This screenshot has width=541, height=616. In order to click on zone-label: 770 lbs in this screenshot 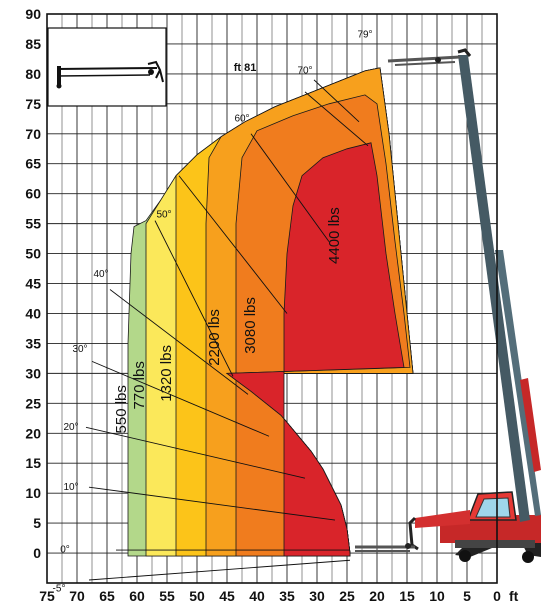, I will do `click(139, 385)`.